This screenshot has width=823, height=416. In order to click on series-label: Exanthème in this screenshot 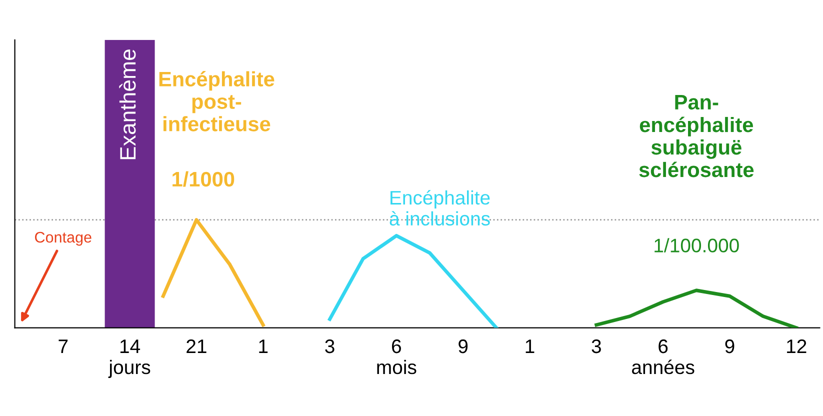, I will do `click(127, 105)`.